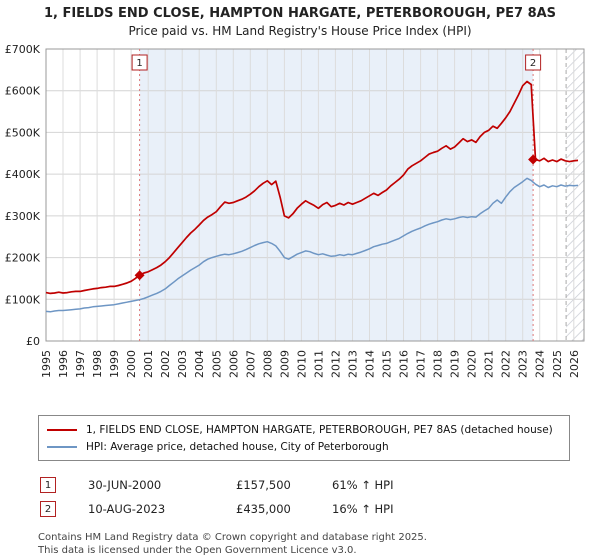 The width and height of the screenshot is (600, 560). What do you see at coordinates (216, 364) in the screenshot?
I see `x-tick-label: 2005` at bounding box center [216, 364].